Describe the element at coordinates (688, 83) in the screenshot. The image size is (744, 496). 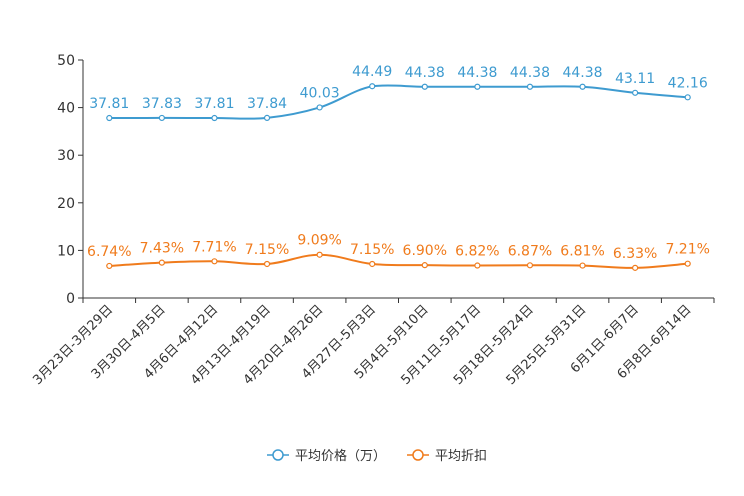
I see `data-label: 42.16` at that location.